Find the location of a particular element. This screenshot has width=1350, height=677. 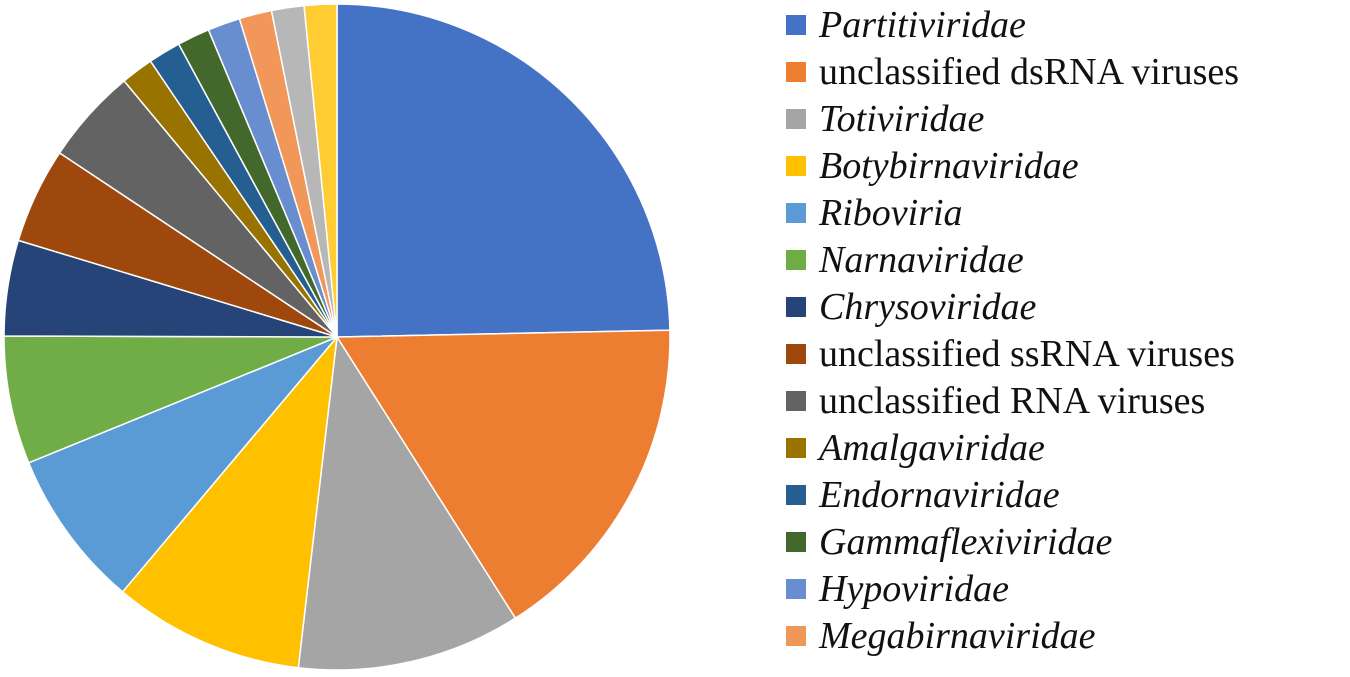

legend-label: unclassified RNA viruses is located at coordinates (1012, 400).